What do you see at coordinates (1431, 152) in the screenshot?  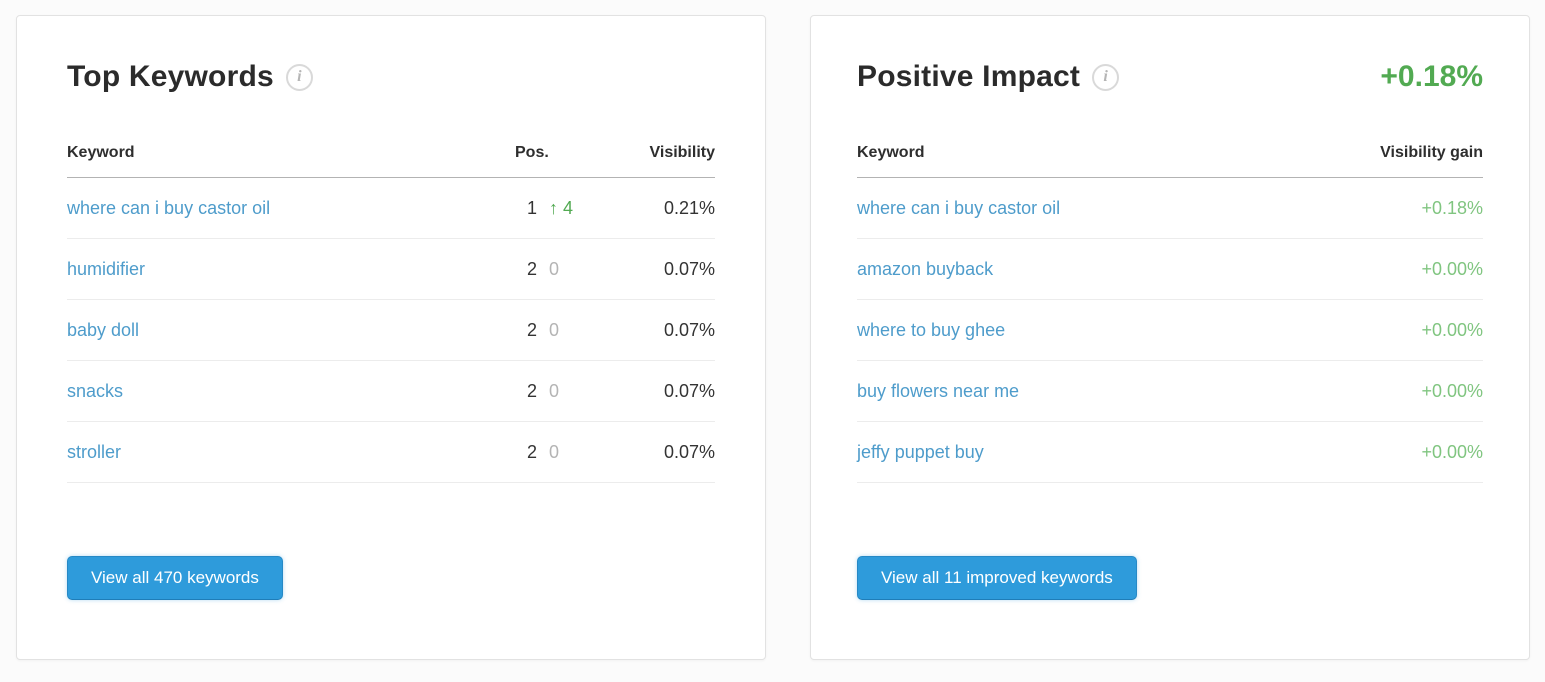 I see `column-header-visibility-gain: Visibility gain` at bounding box center [1431, 152].